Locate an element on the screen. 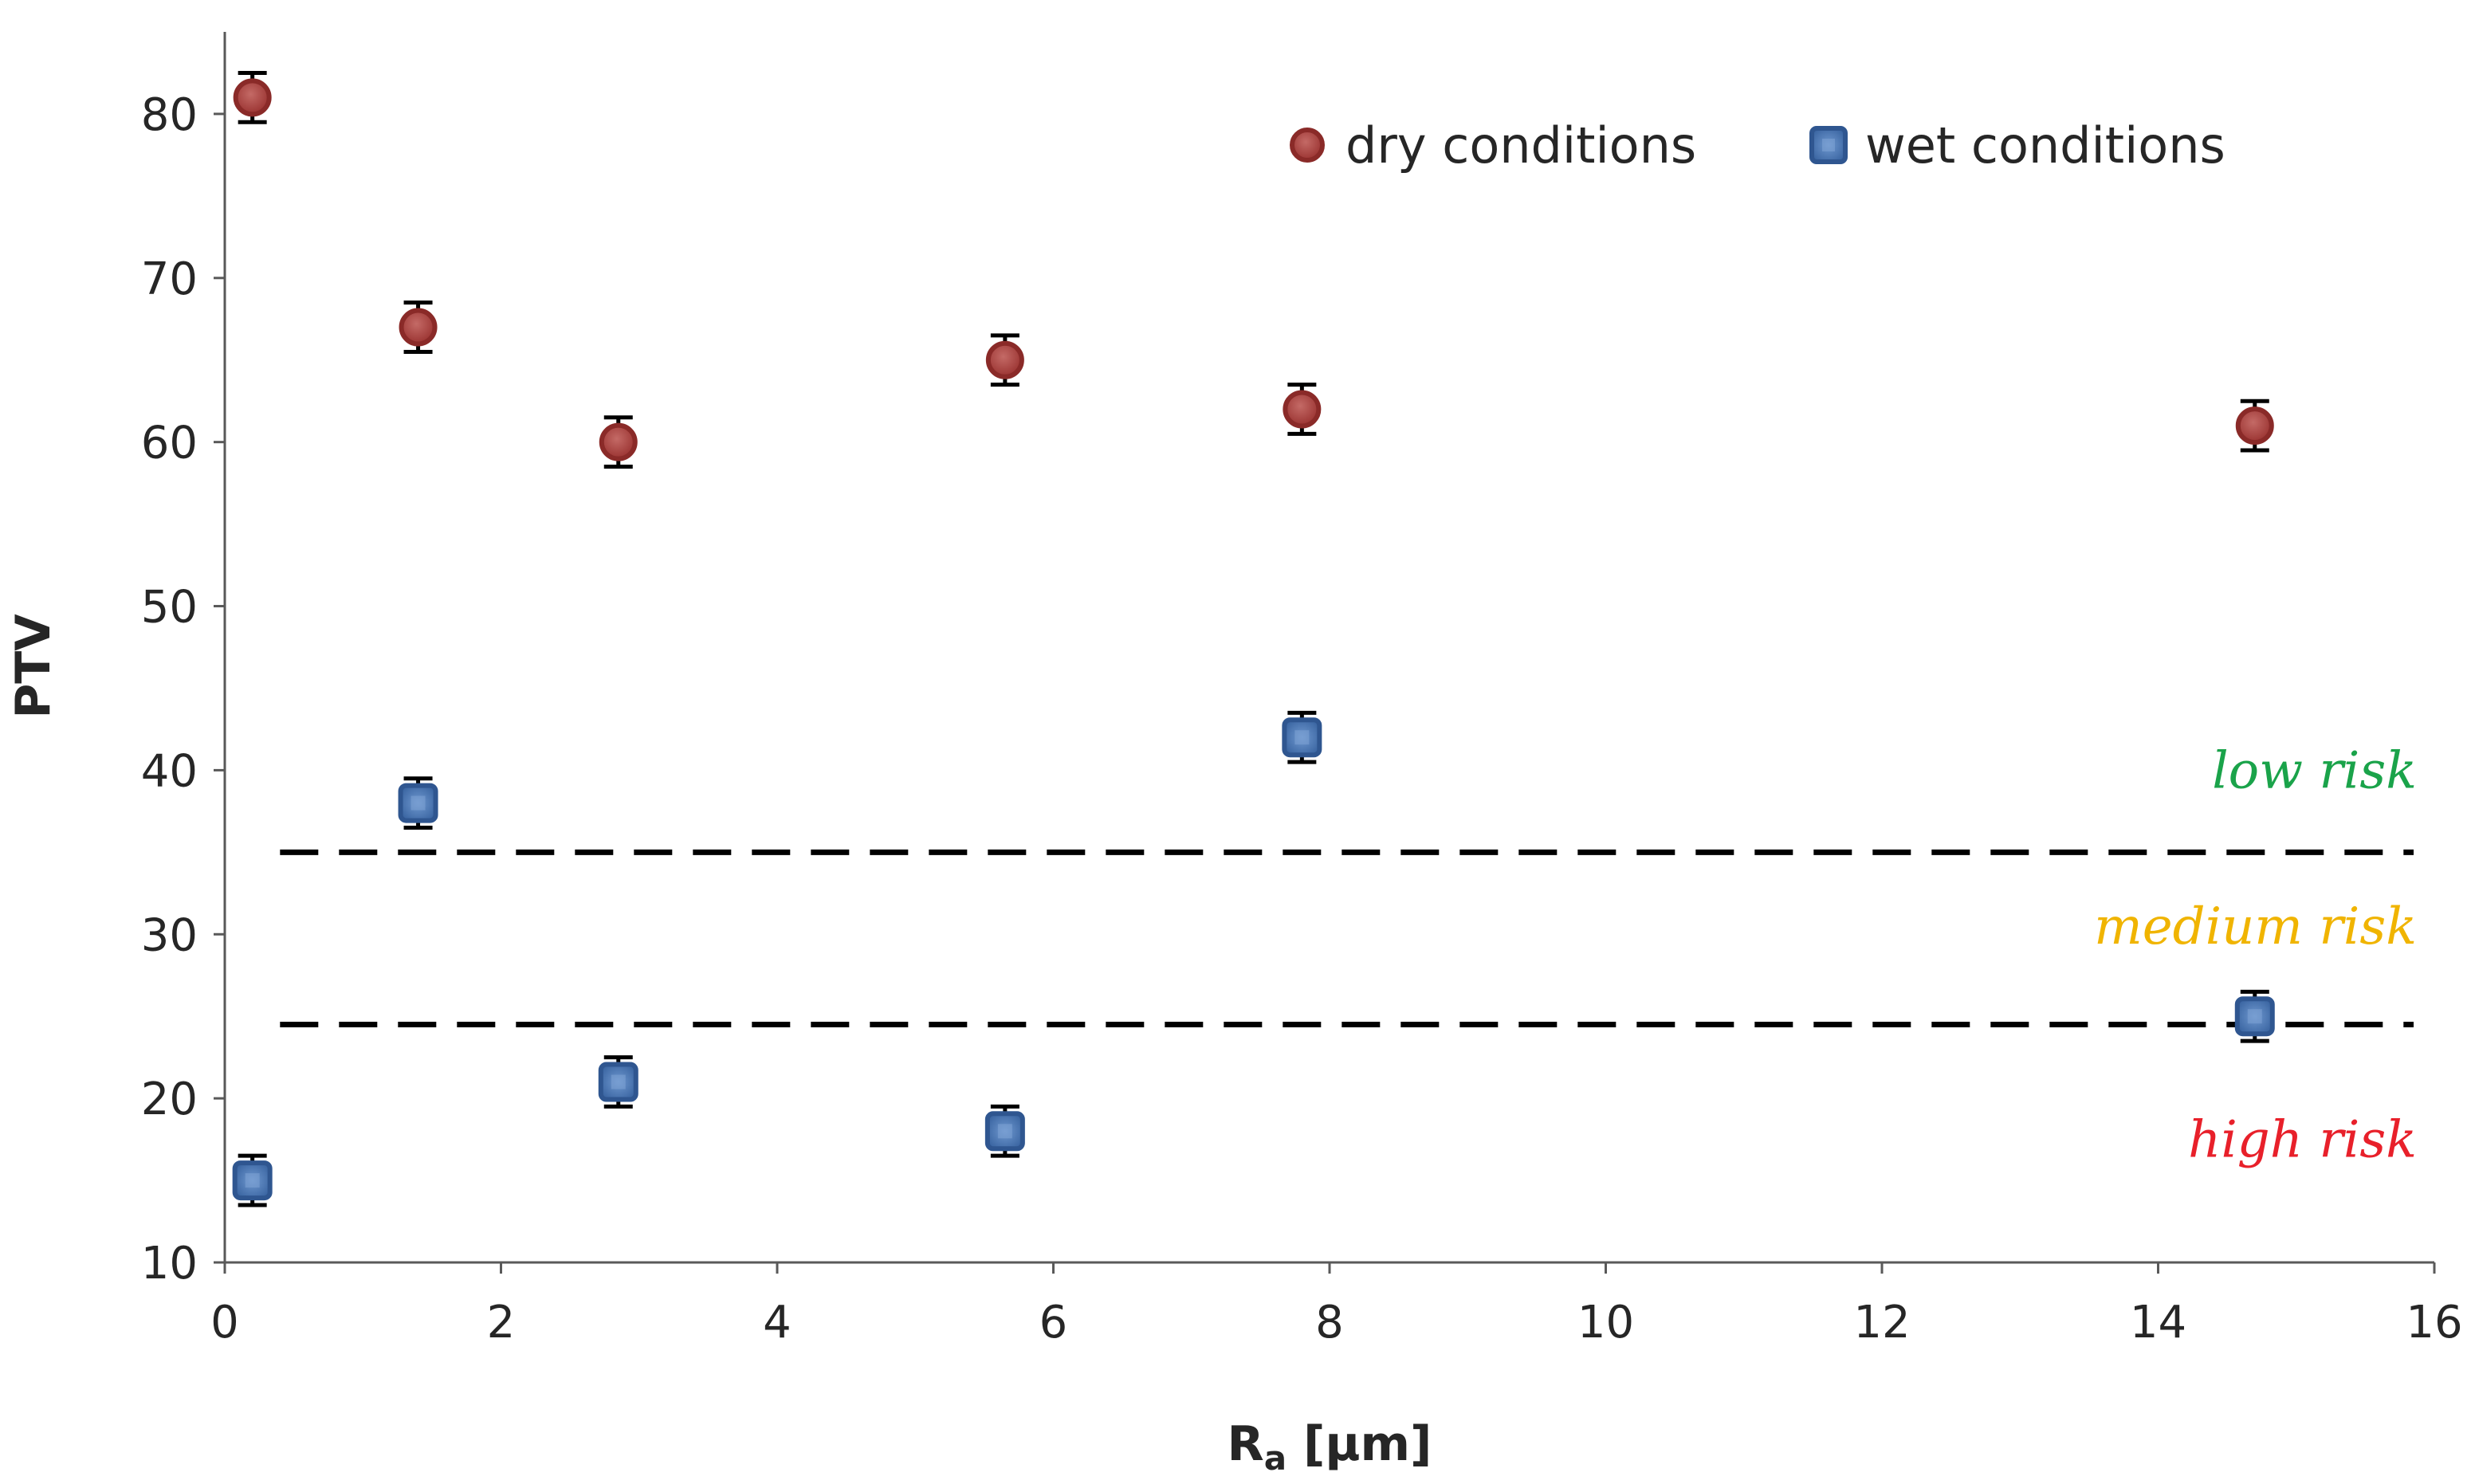 The image size is (2471, 1484). risk-labels: low risk medium risk high risk is located at coordinates (2256, 955).